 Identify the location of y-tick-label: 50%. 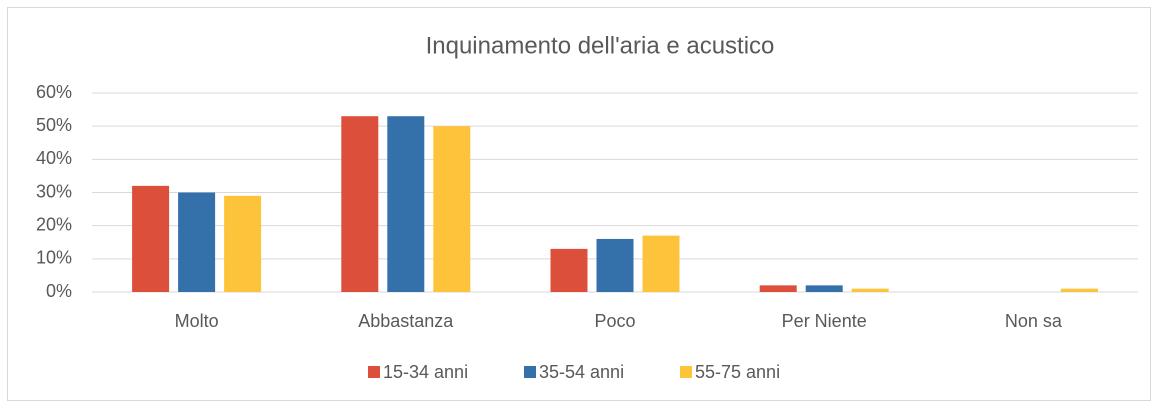
(54, 125).